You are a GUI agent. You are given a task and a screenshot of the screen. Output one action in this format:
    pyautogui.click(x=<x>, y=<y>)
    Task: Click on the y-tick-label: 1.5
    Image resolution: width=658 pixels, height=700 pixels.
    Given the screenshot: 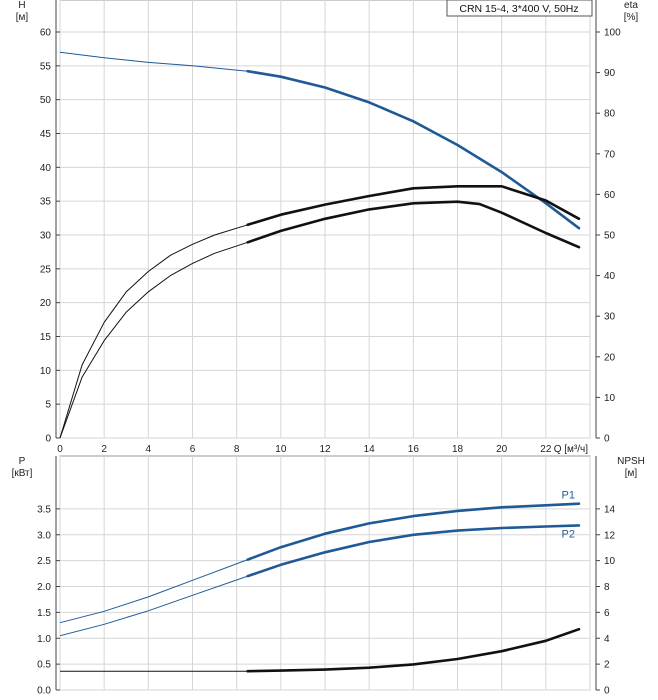 What is the action you would take?
    pyautogui.click(x=44, y=613)
    